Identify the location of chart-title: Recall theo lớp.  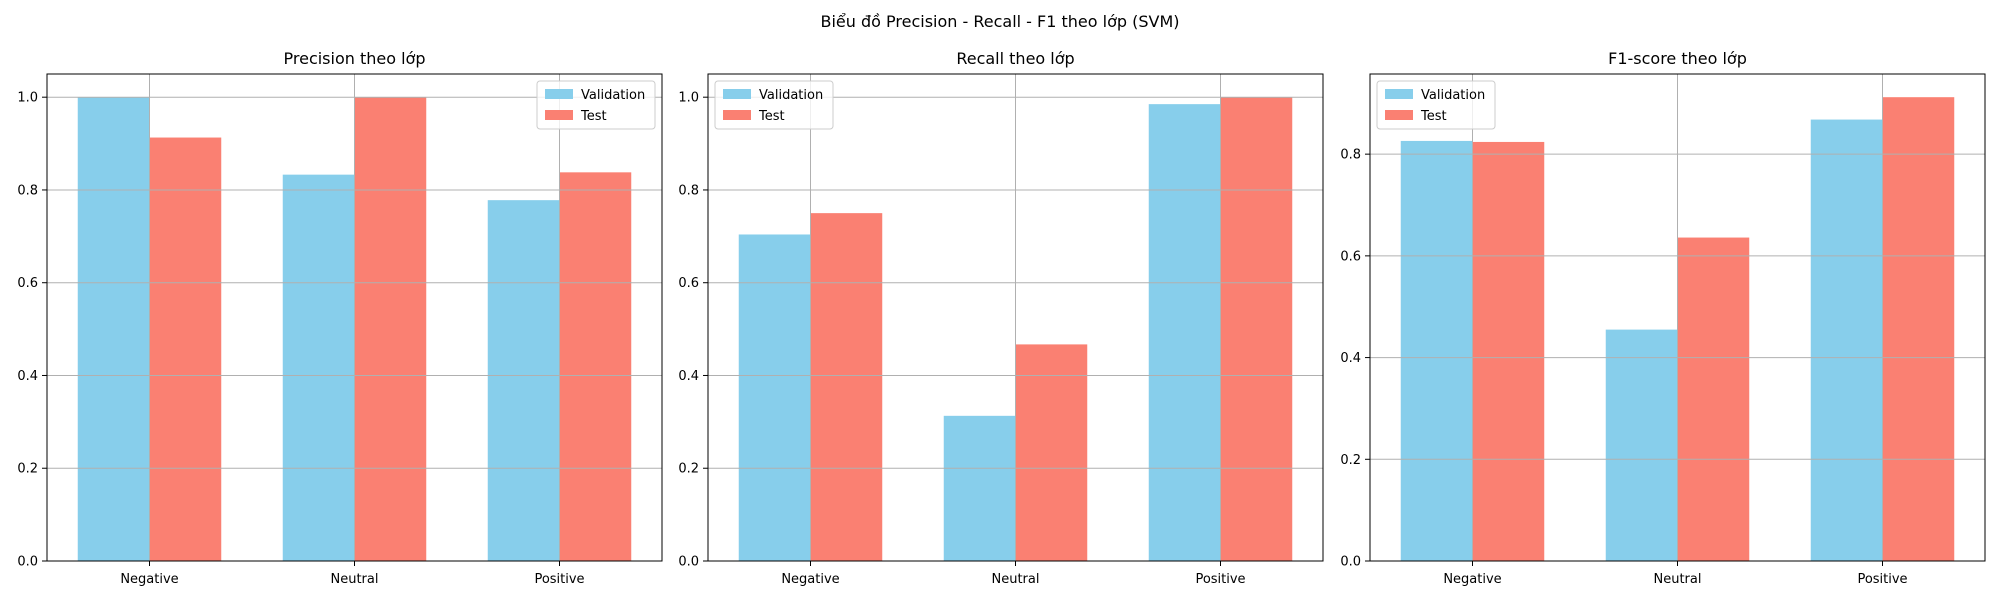
(1015, 58).